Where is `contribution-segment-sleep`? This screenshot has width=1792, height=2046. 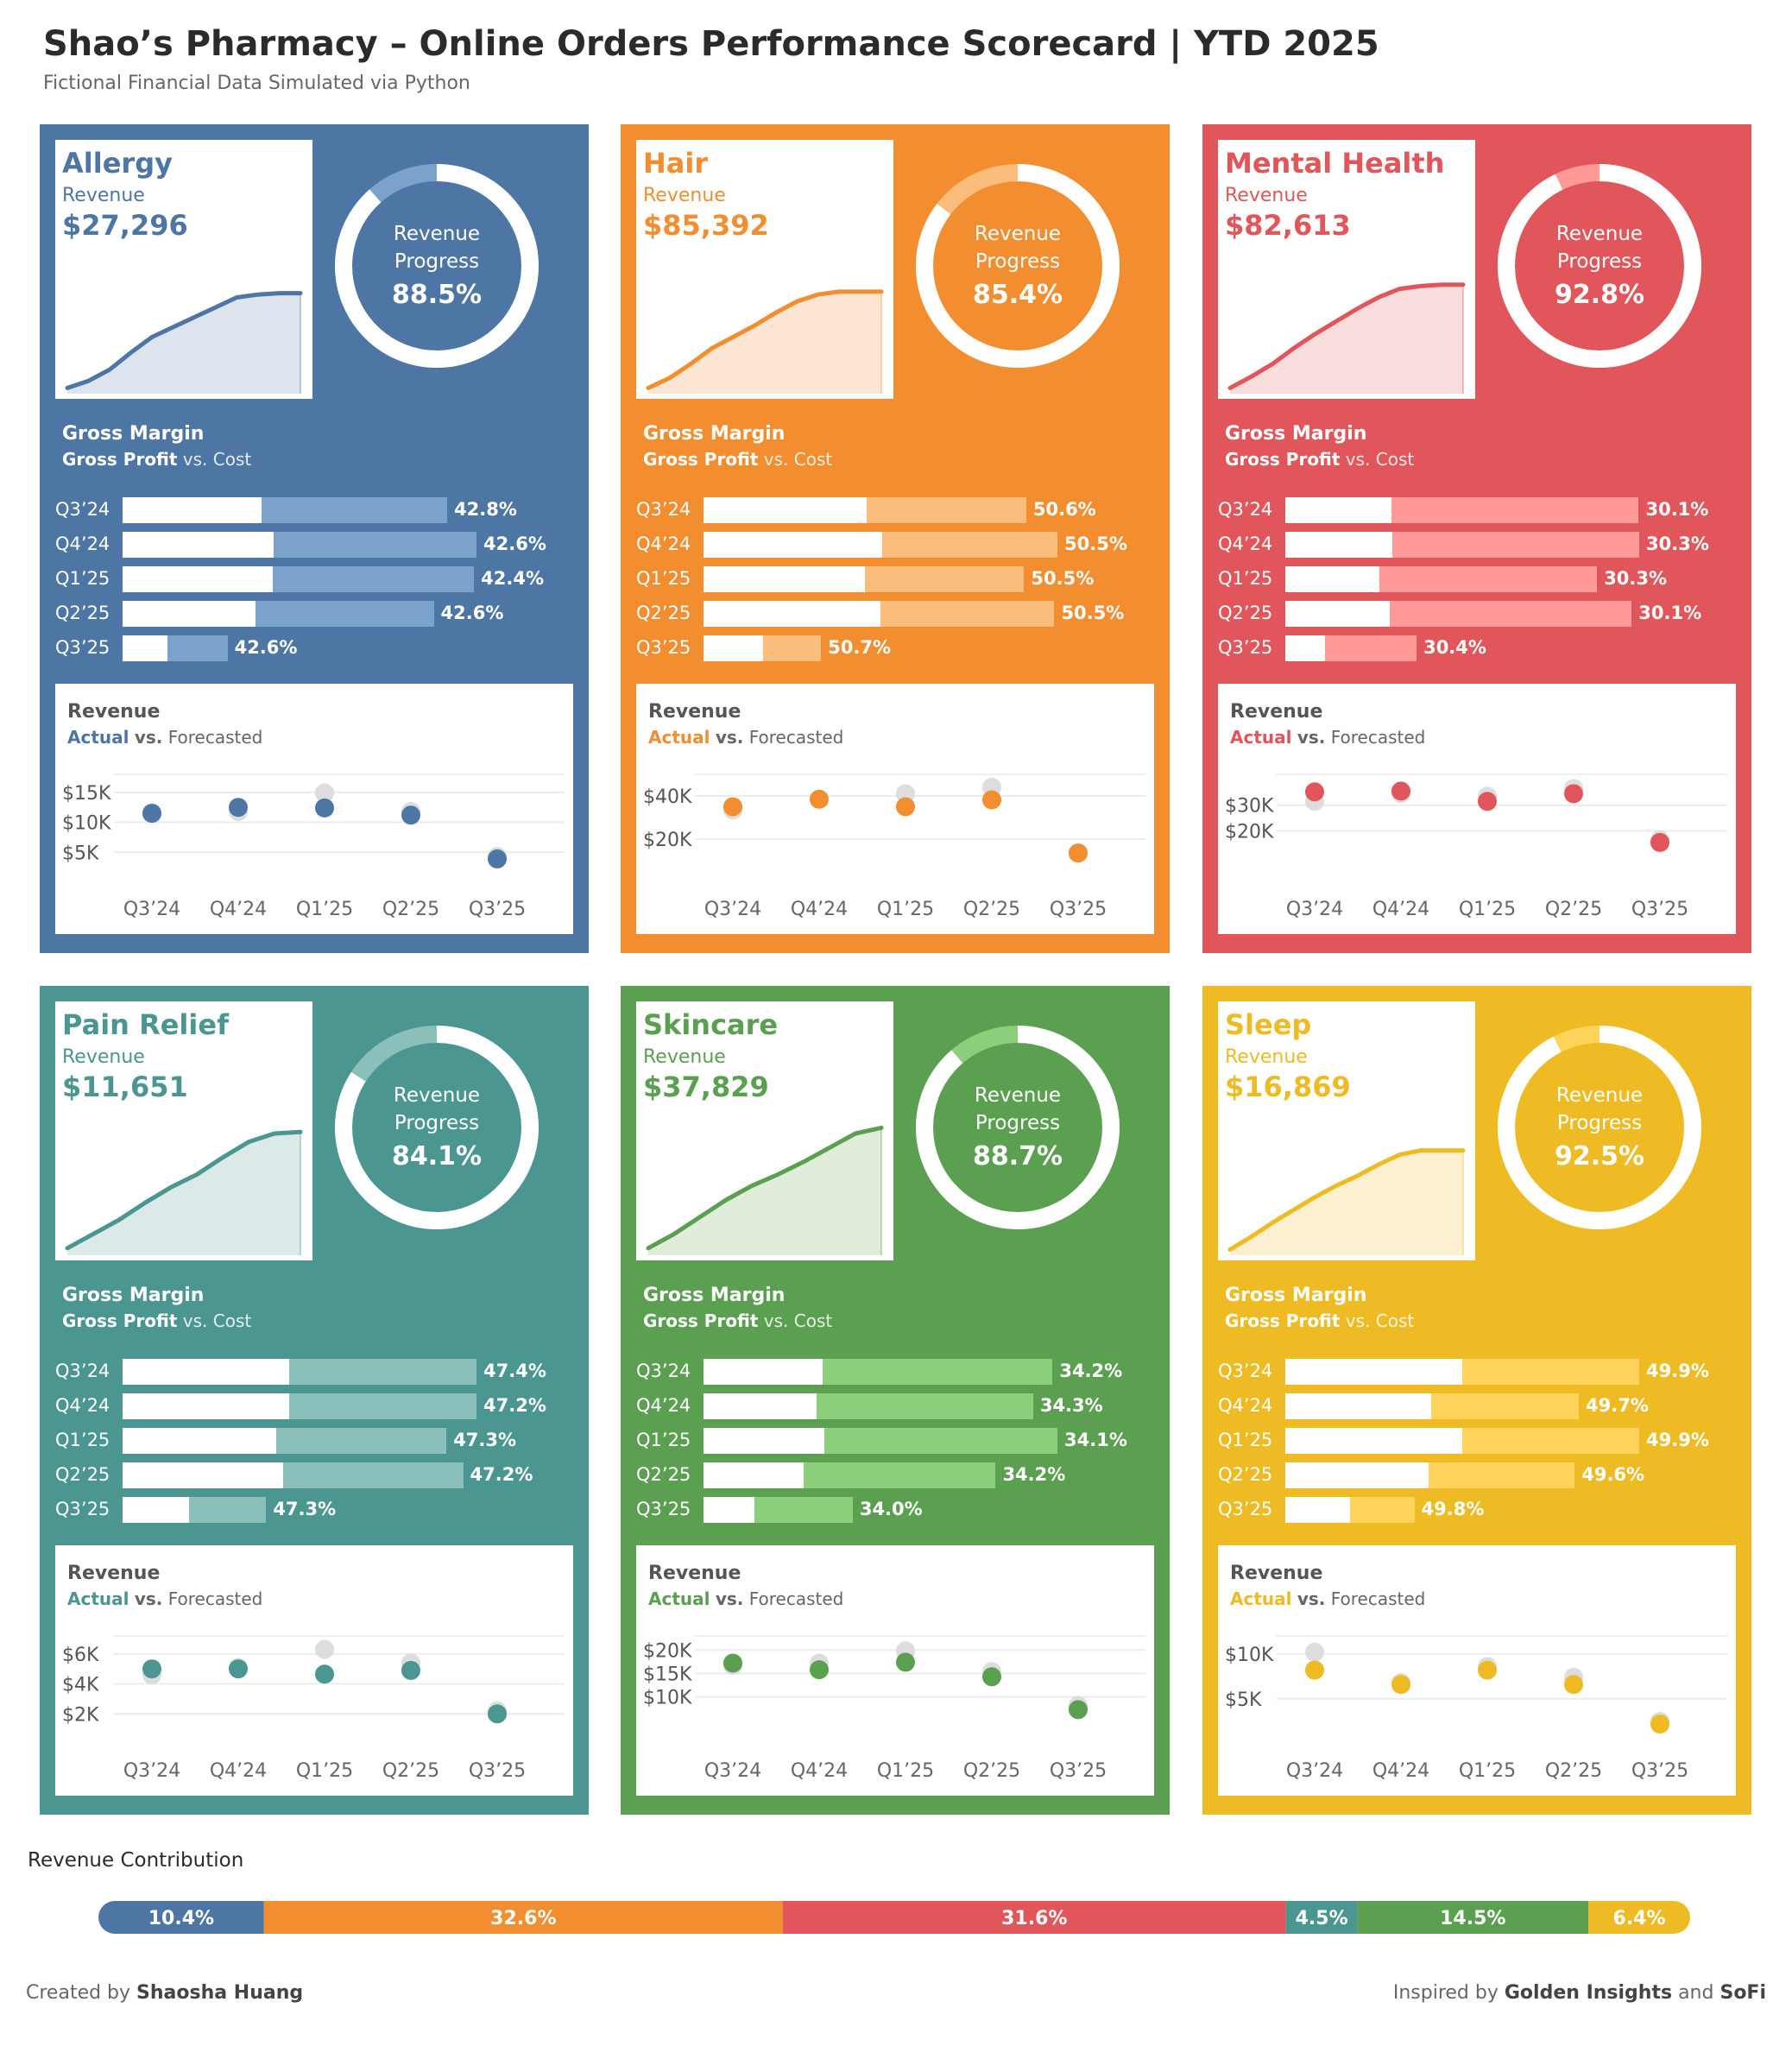
contribution-segment-sleep is located at coordinates (1638, 1918).